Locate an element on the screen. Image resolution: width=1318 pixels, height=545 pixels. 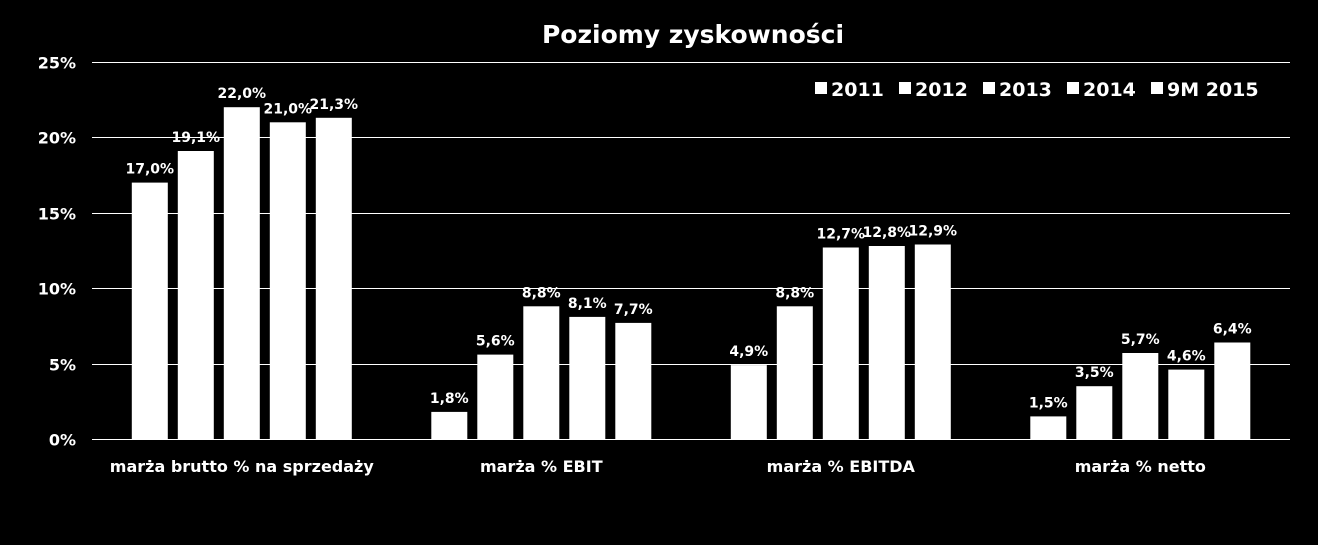
data-label: 1,5% is located at coordinates (1048, 403).